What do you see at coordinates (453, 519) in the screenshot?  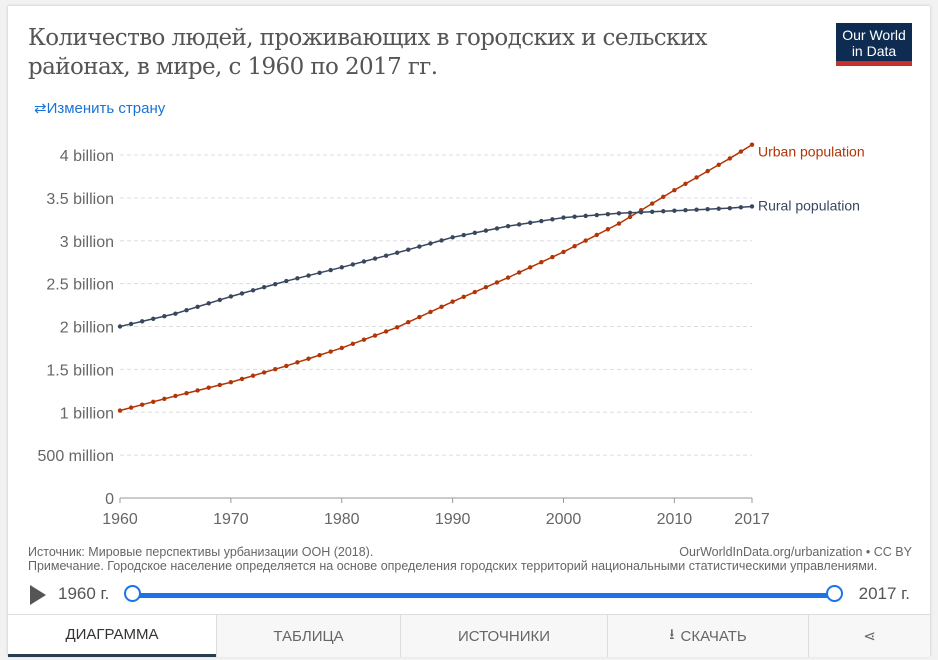 I see `x-tick-label: 1990` at bounding box center [453, 519].